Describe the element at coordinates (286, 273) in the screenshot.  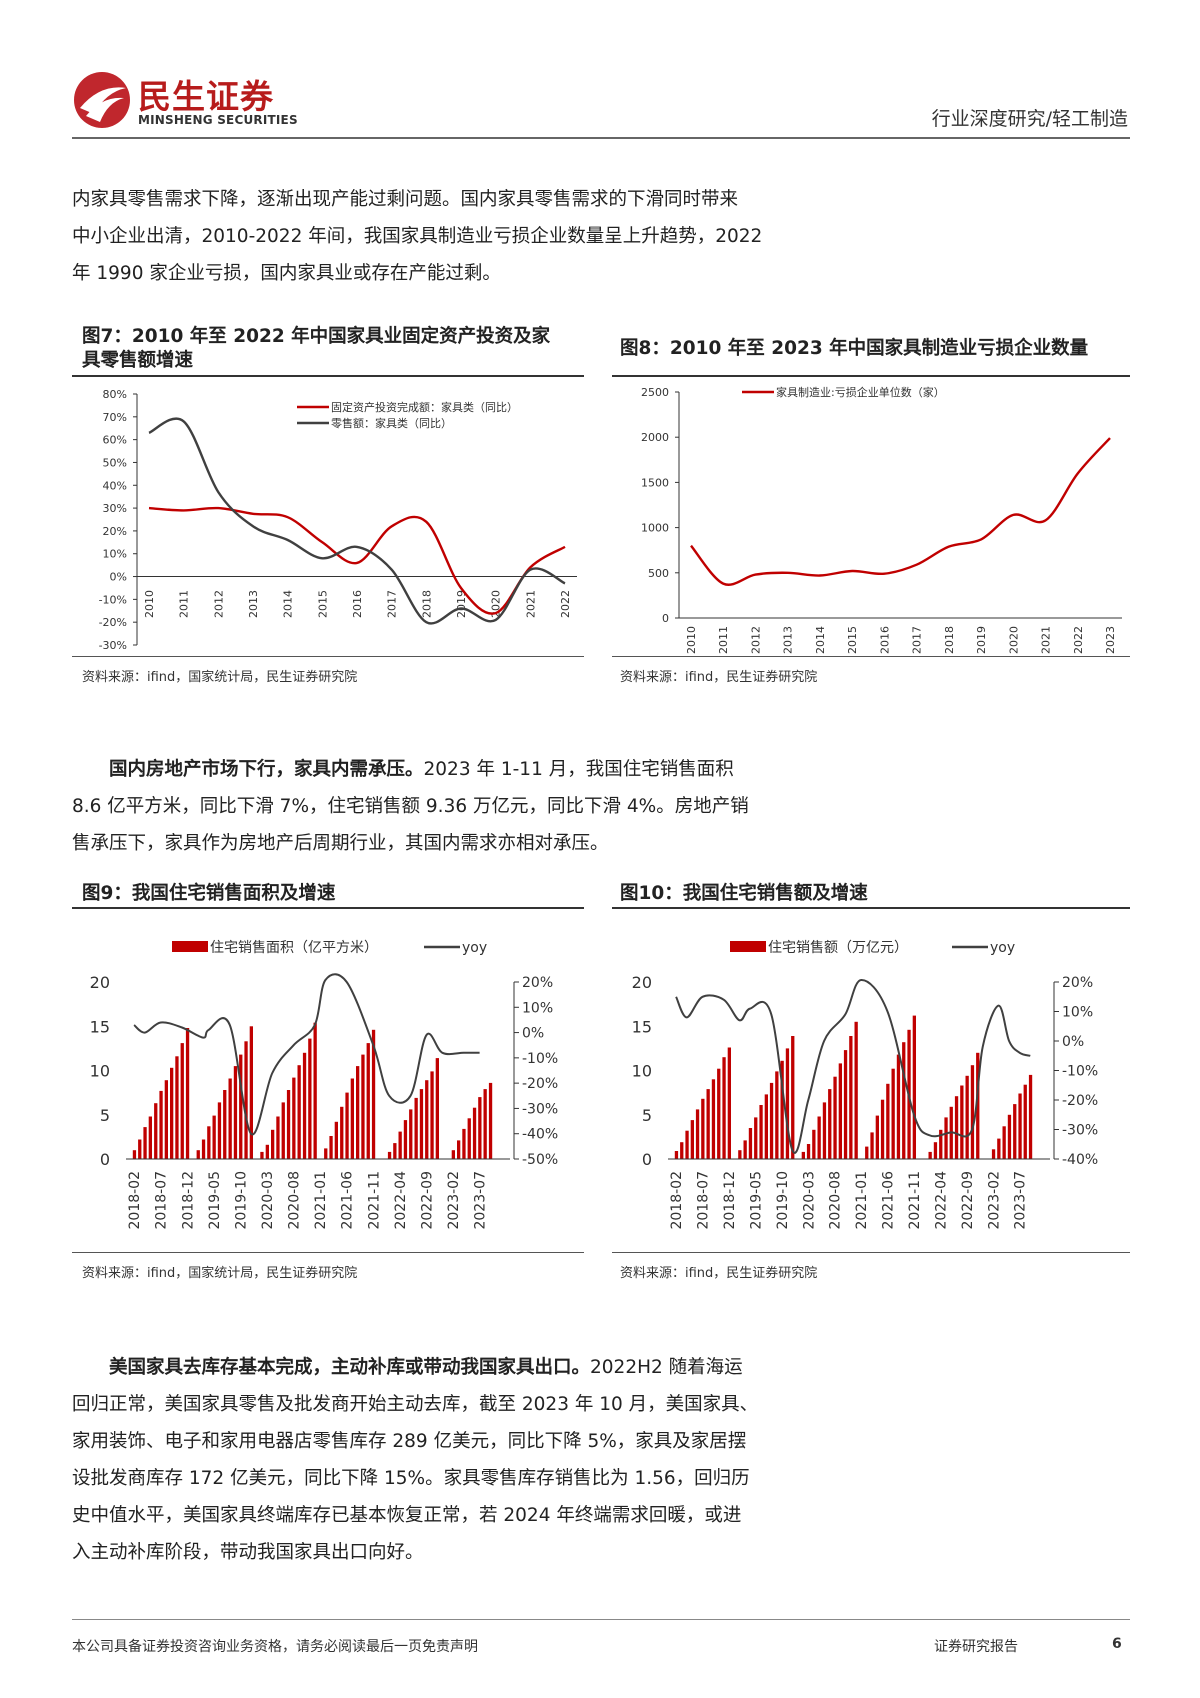
I see `paragraph-line: 年 1990 家企业亏损，国内家具业或存在产能过剩。` at that location.